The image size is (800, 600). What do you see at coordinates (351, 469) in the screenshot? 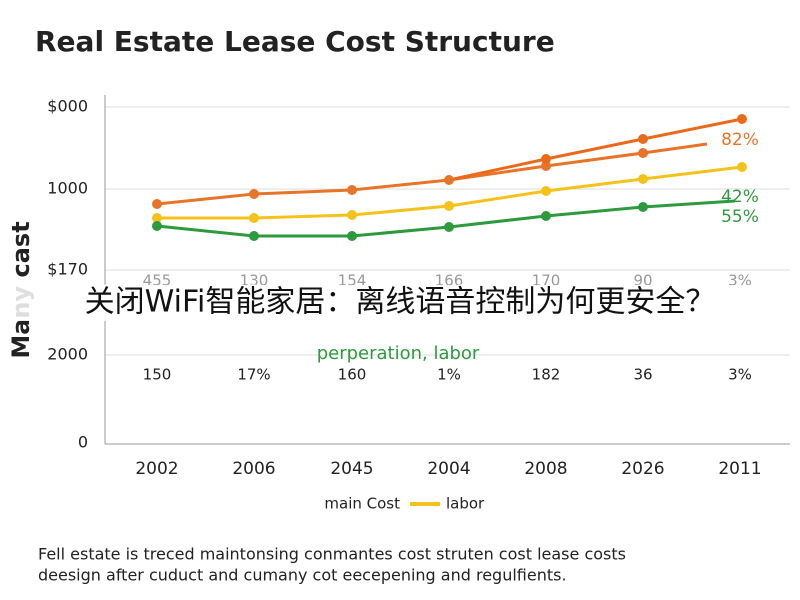
I see `x-tick-label: 2045` at bounding box center [351, 469].